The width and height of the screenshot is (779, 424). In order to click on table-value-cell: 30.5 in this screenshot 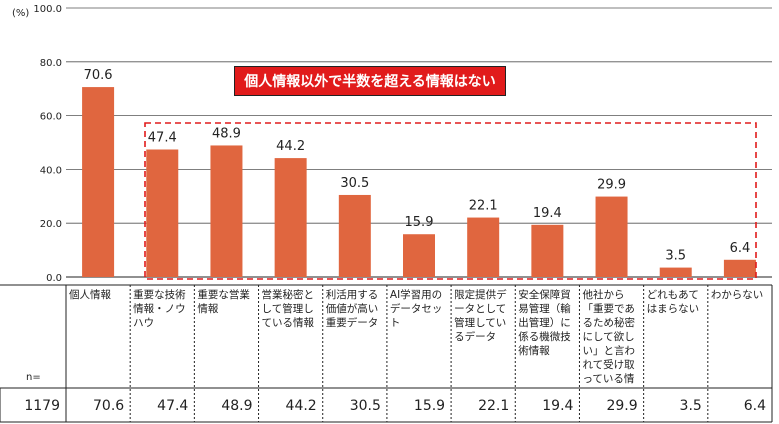, I will do `click(365, 406)`.